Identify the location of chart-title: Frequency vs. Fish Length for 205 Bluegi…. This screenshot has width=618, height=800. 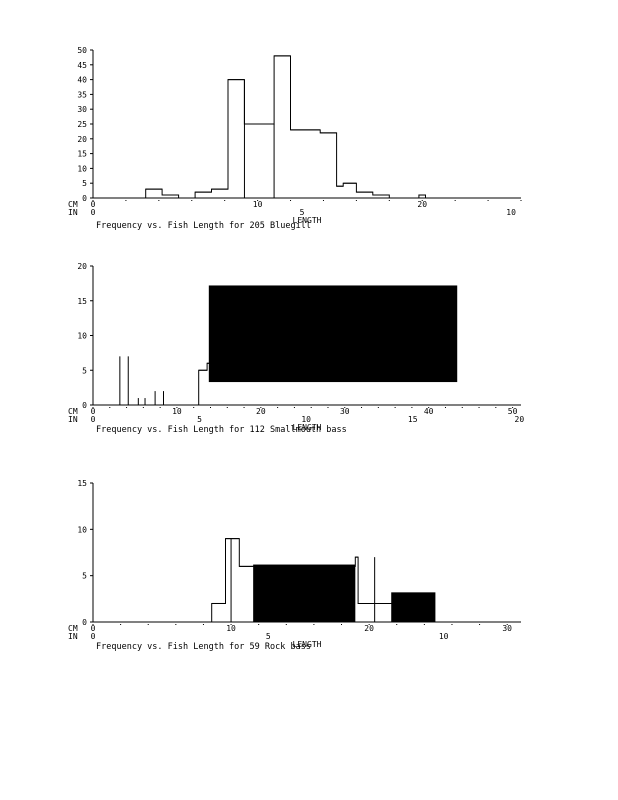
(203, 226).